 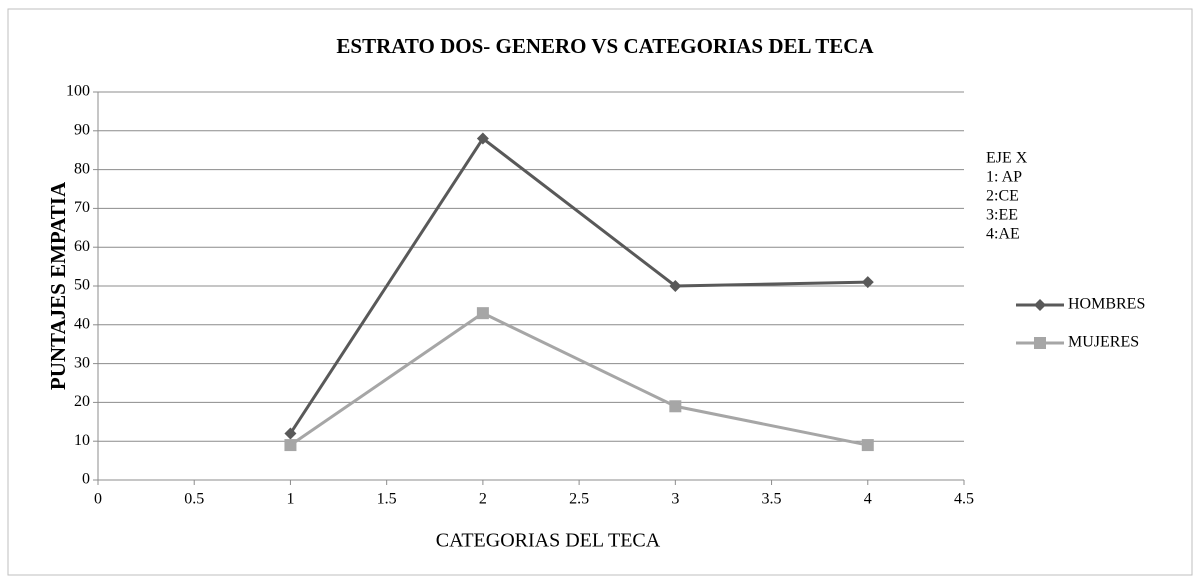 I want to click on y-tick-label: 70, so click(x=82, y=207).